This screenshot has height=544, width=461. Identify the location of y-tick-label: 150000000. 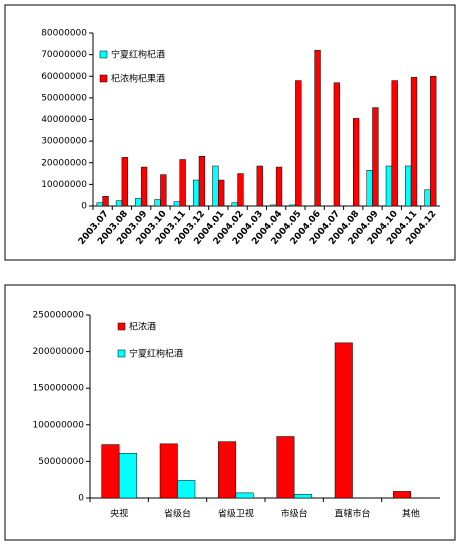
(58, 389).